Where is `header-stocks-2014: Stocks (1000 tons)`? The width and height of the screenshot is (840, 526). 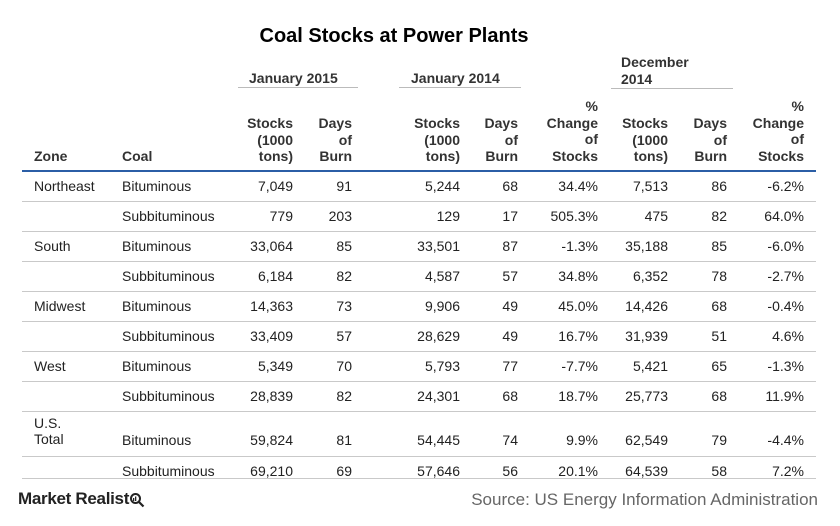 header-stocks-2014: Stocks (1000 tons) is located at coordinates (437, 139).